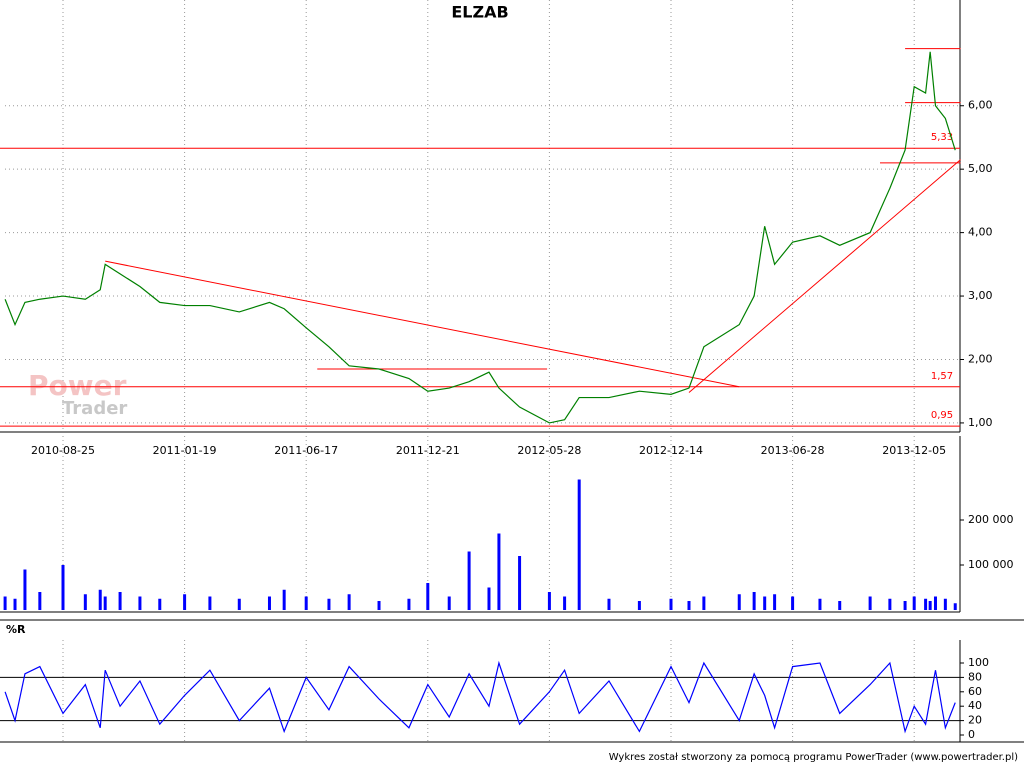 The height and width of the screenshot is (768, 1024). I want to click on x-tick-label: 2012-05-28, so click(549, 450).